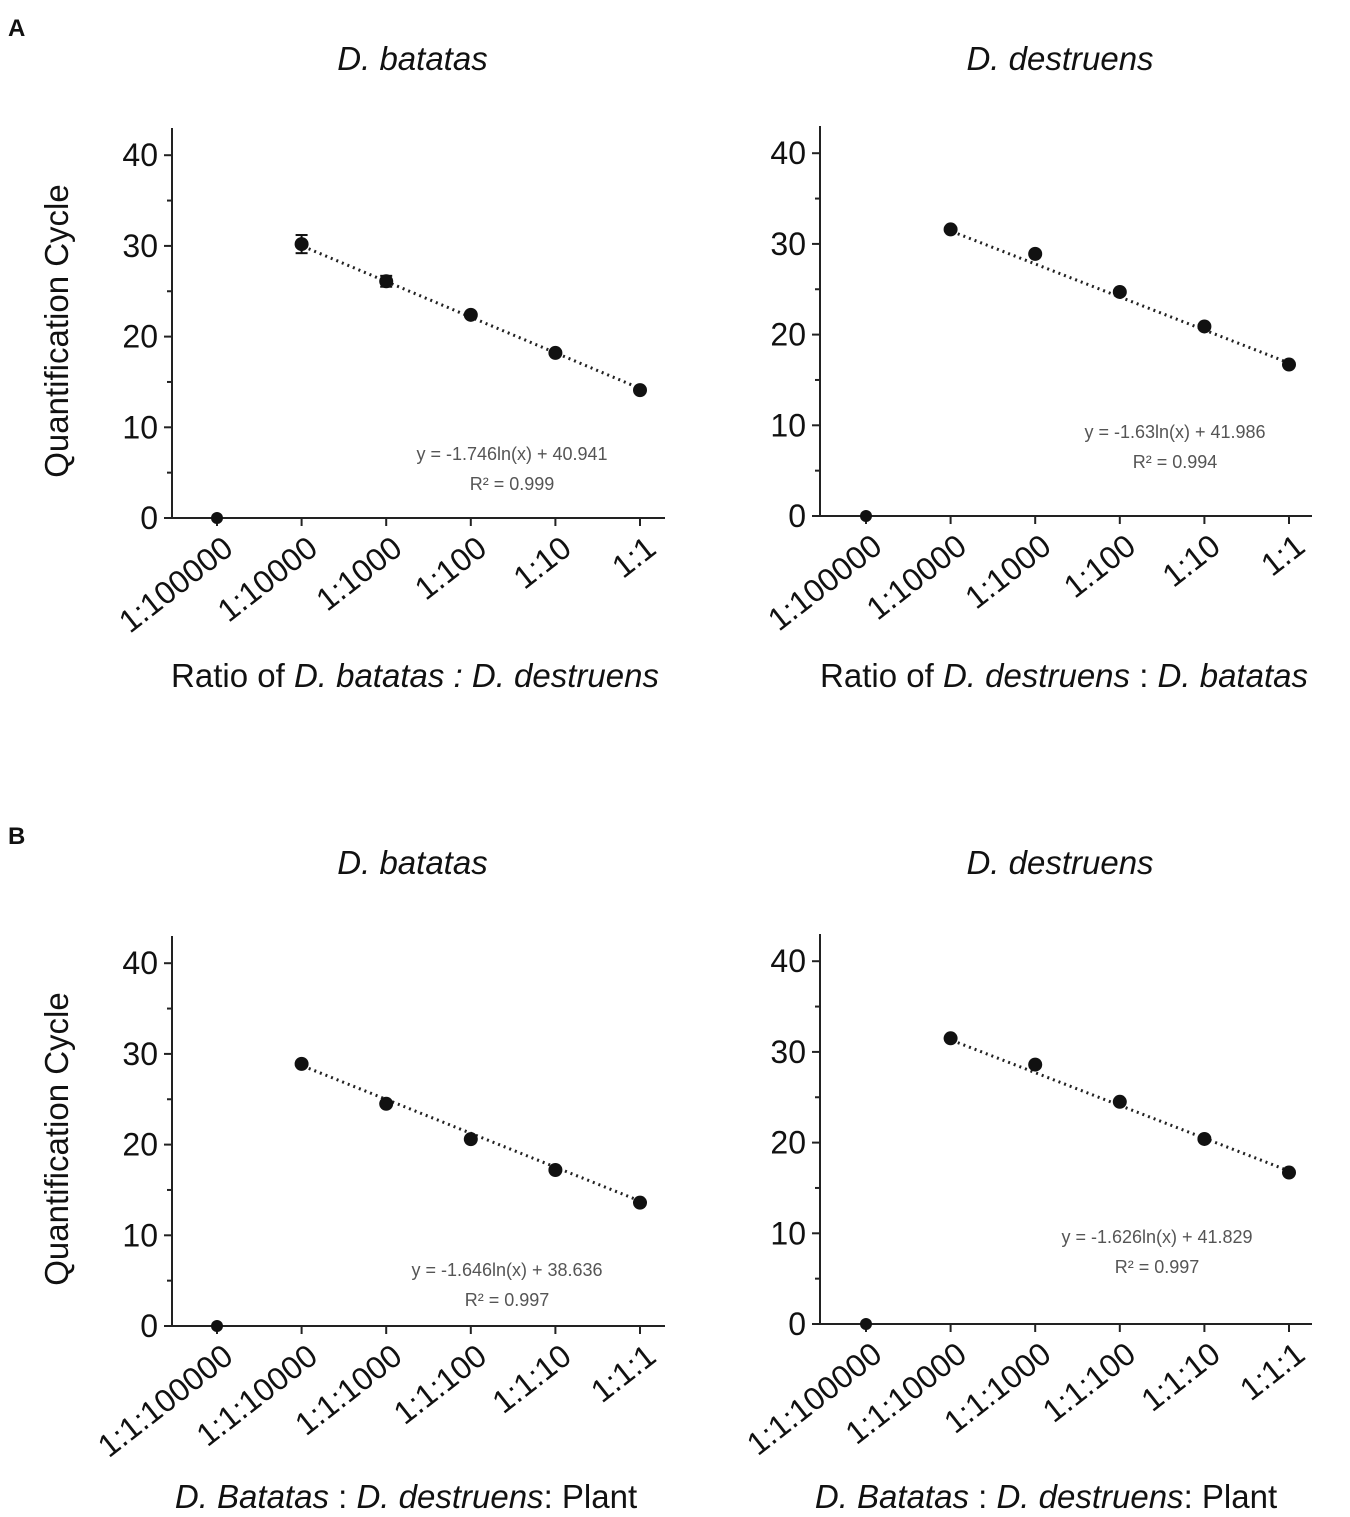 This screenshot has width=1350, height=1517. I want to click on x-axis-label: Ratio of D. destruens : D. batatas, so click(1064, 675).